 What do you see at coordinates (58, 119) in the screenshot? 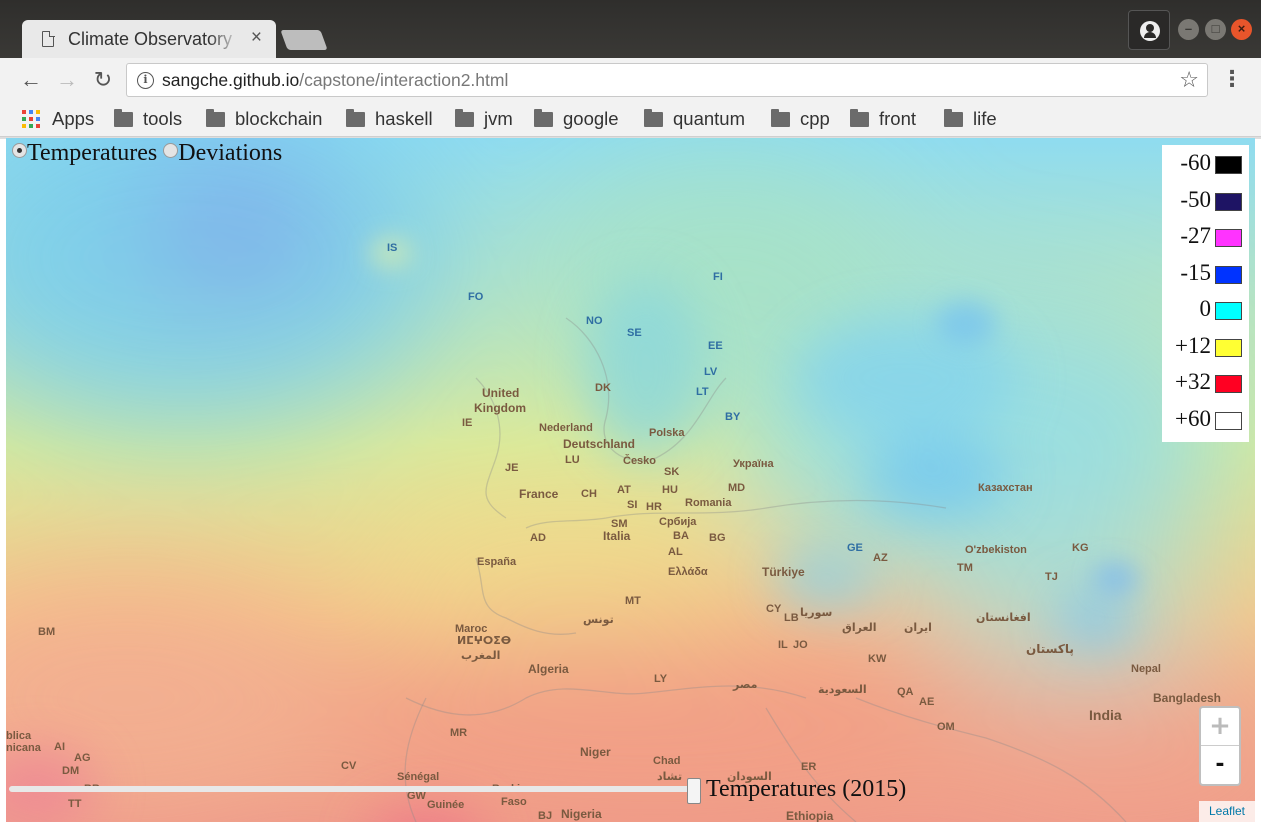
I see `bookmark-apps: Apps` at bounding box center [58, 119].